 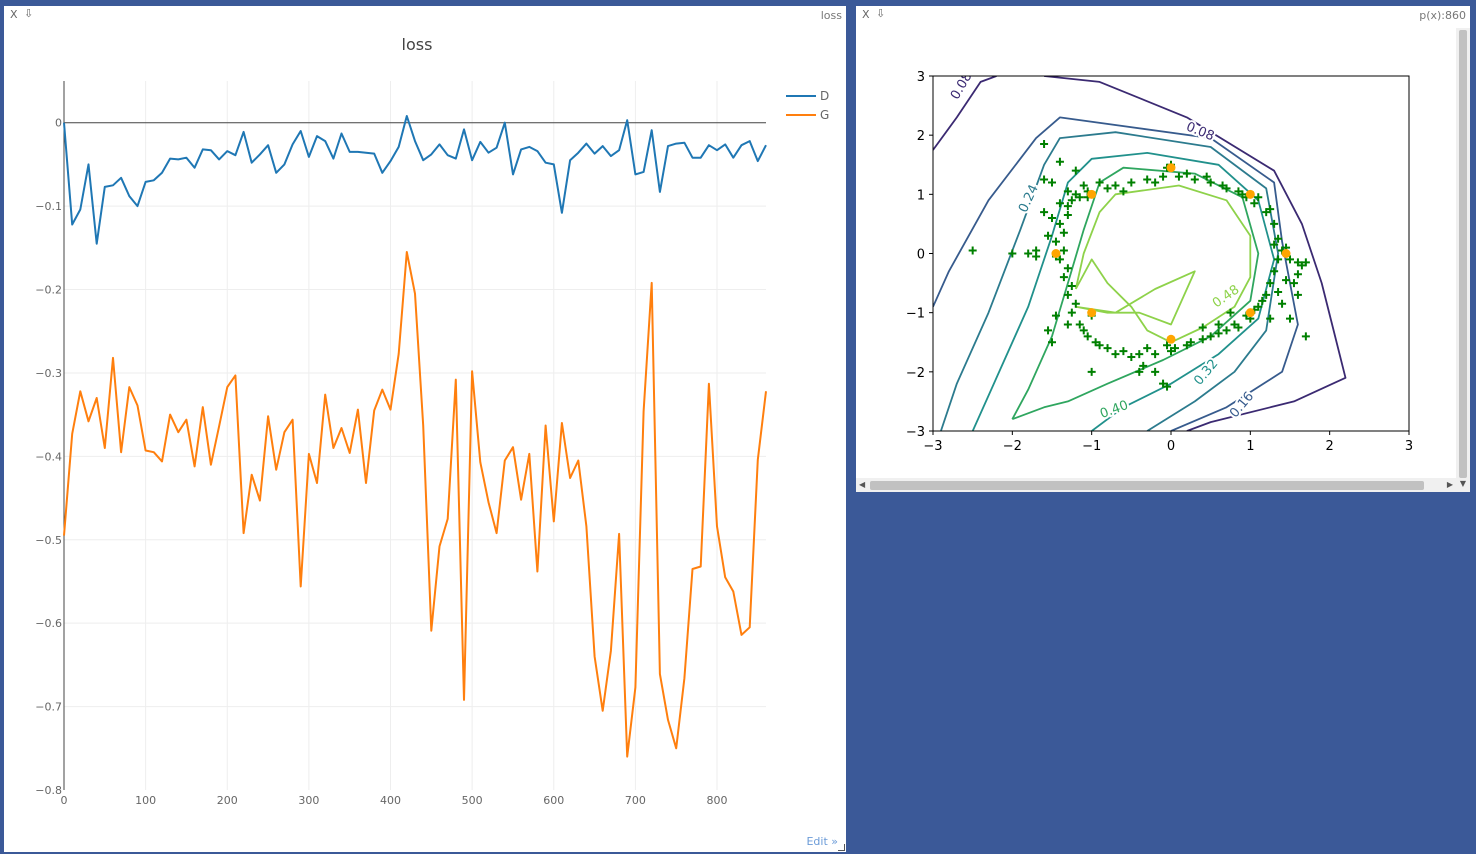 I want to click on contour-line-0.48, so click(x=1163, y=264).